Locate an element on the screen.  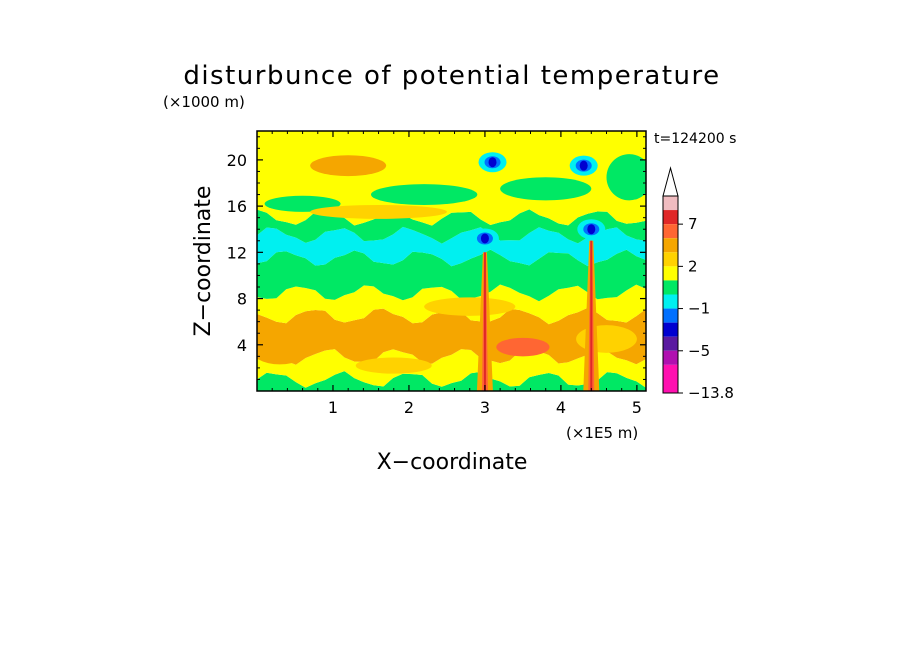
colorbar: 7 2 −1 −5 −13.8 is located at coordinates (698, 284).